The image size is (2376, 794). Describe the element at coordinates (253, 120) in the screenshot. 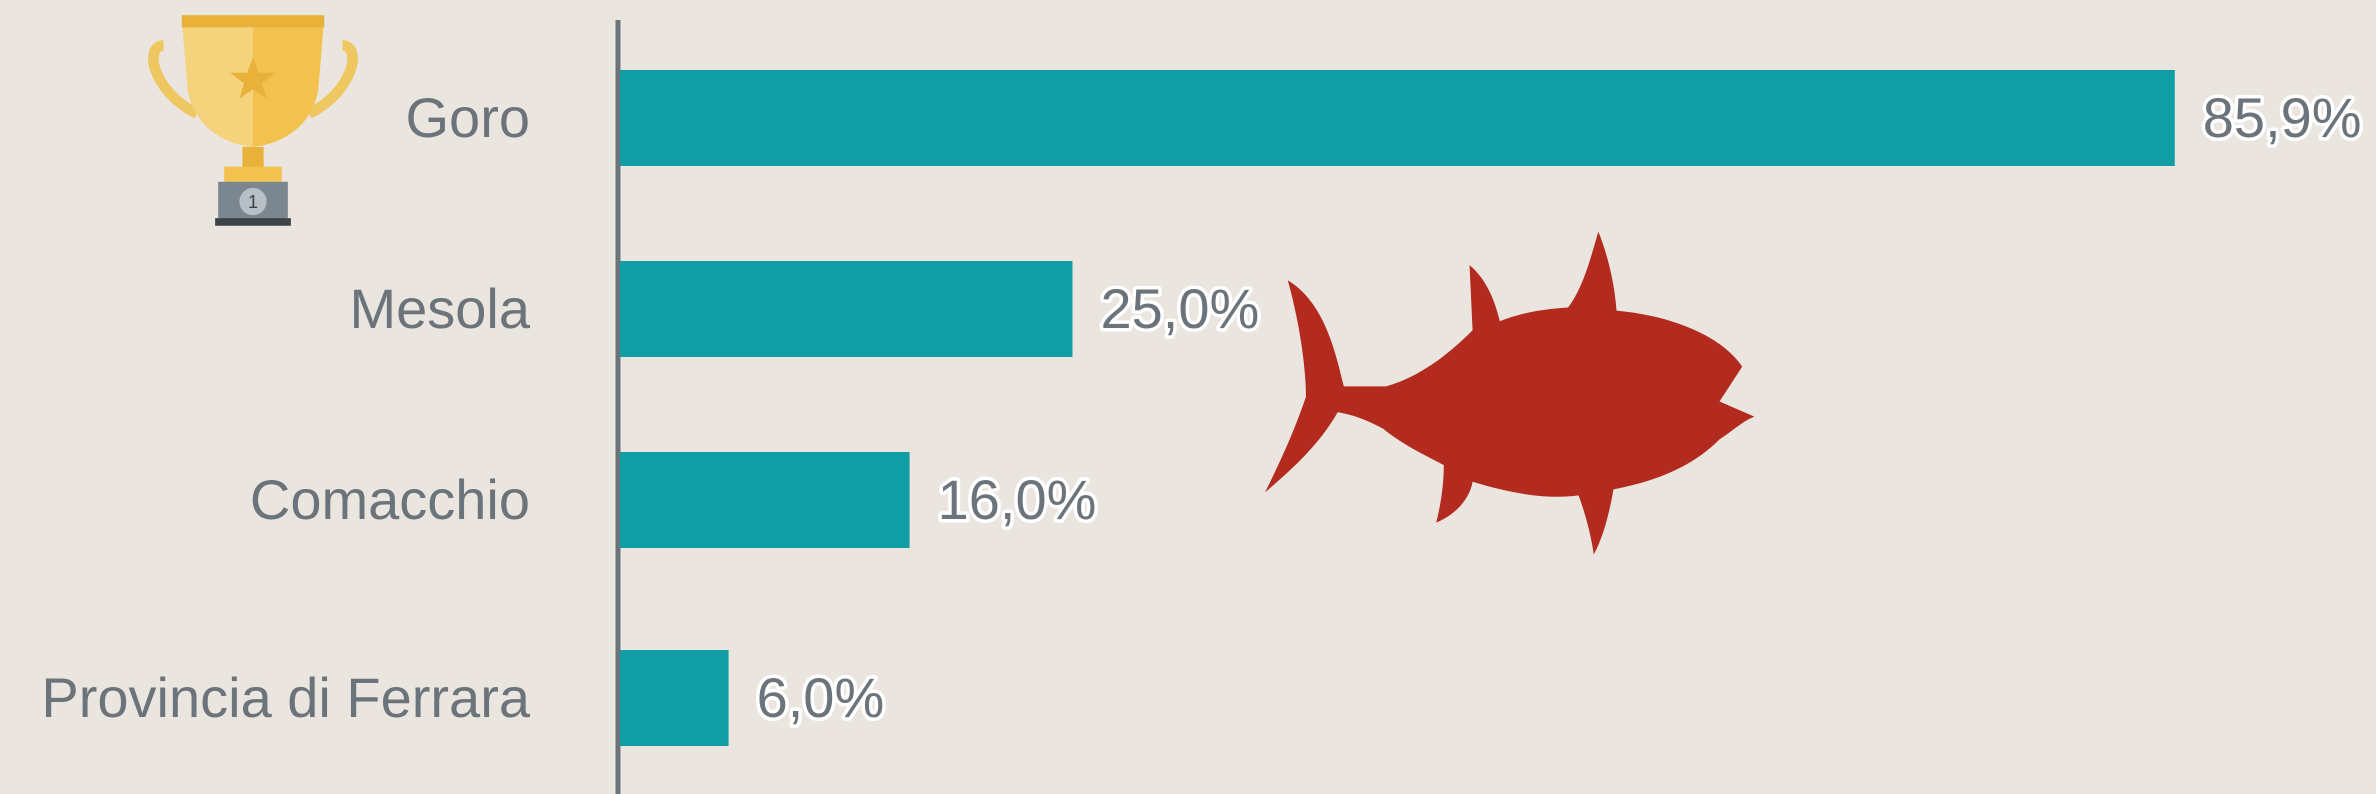

I see `trophy-icon: 1` at that location.